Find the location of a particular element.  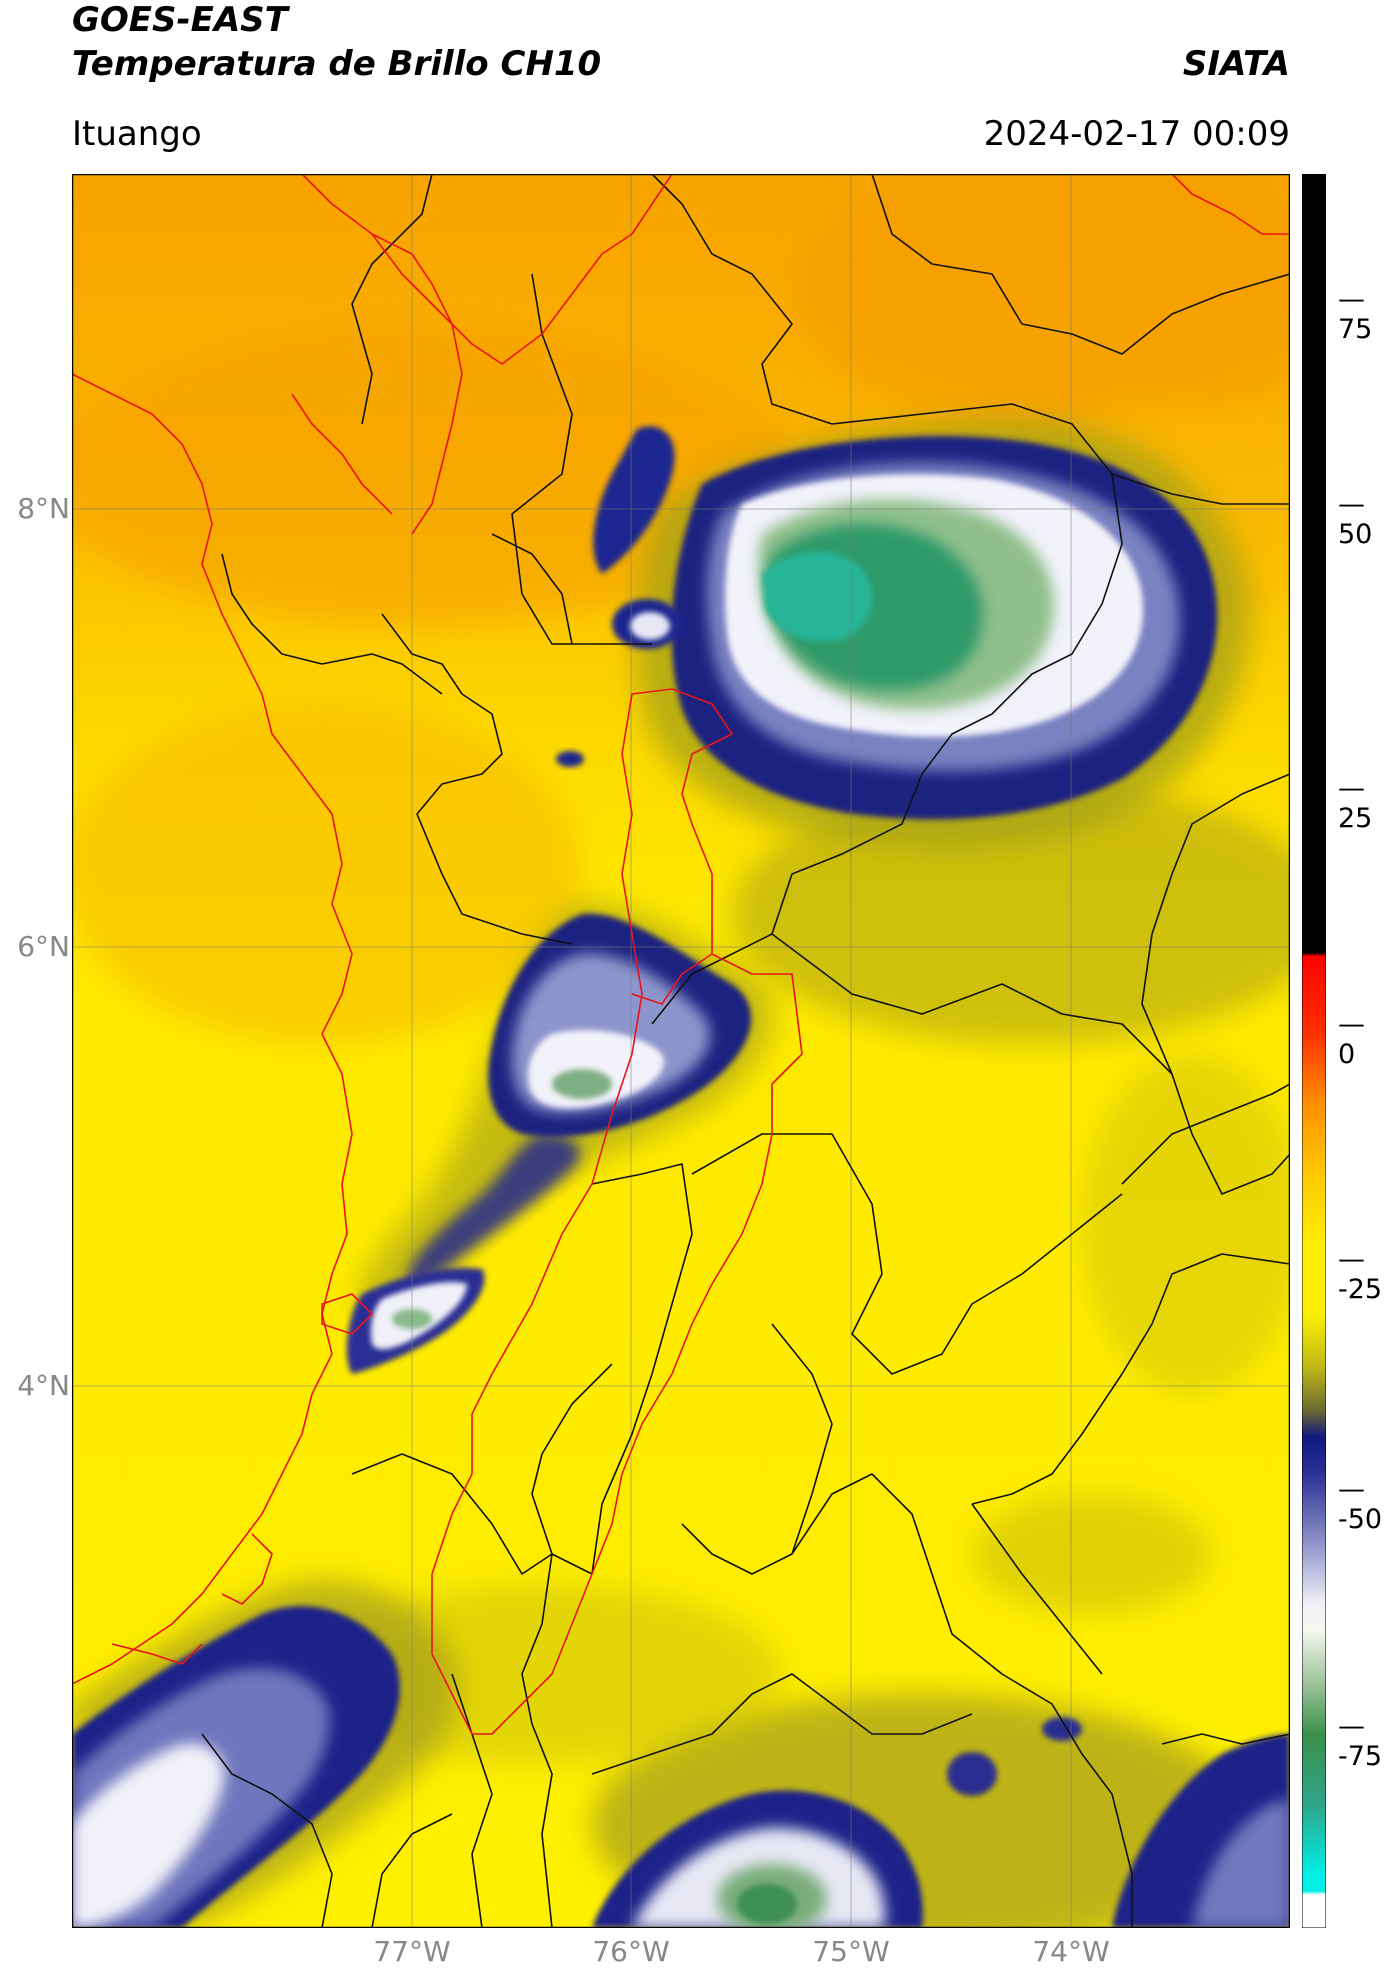

lon-label-74w: 74°W is located at coordinates (1071, 1951).